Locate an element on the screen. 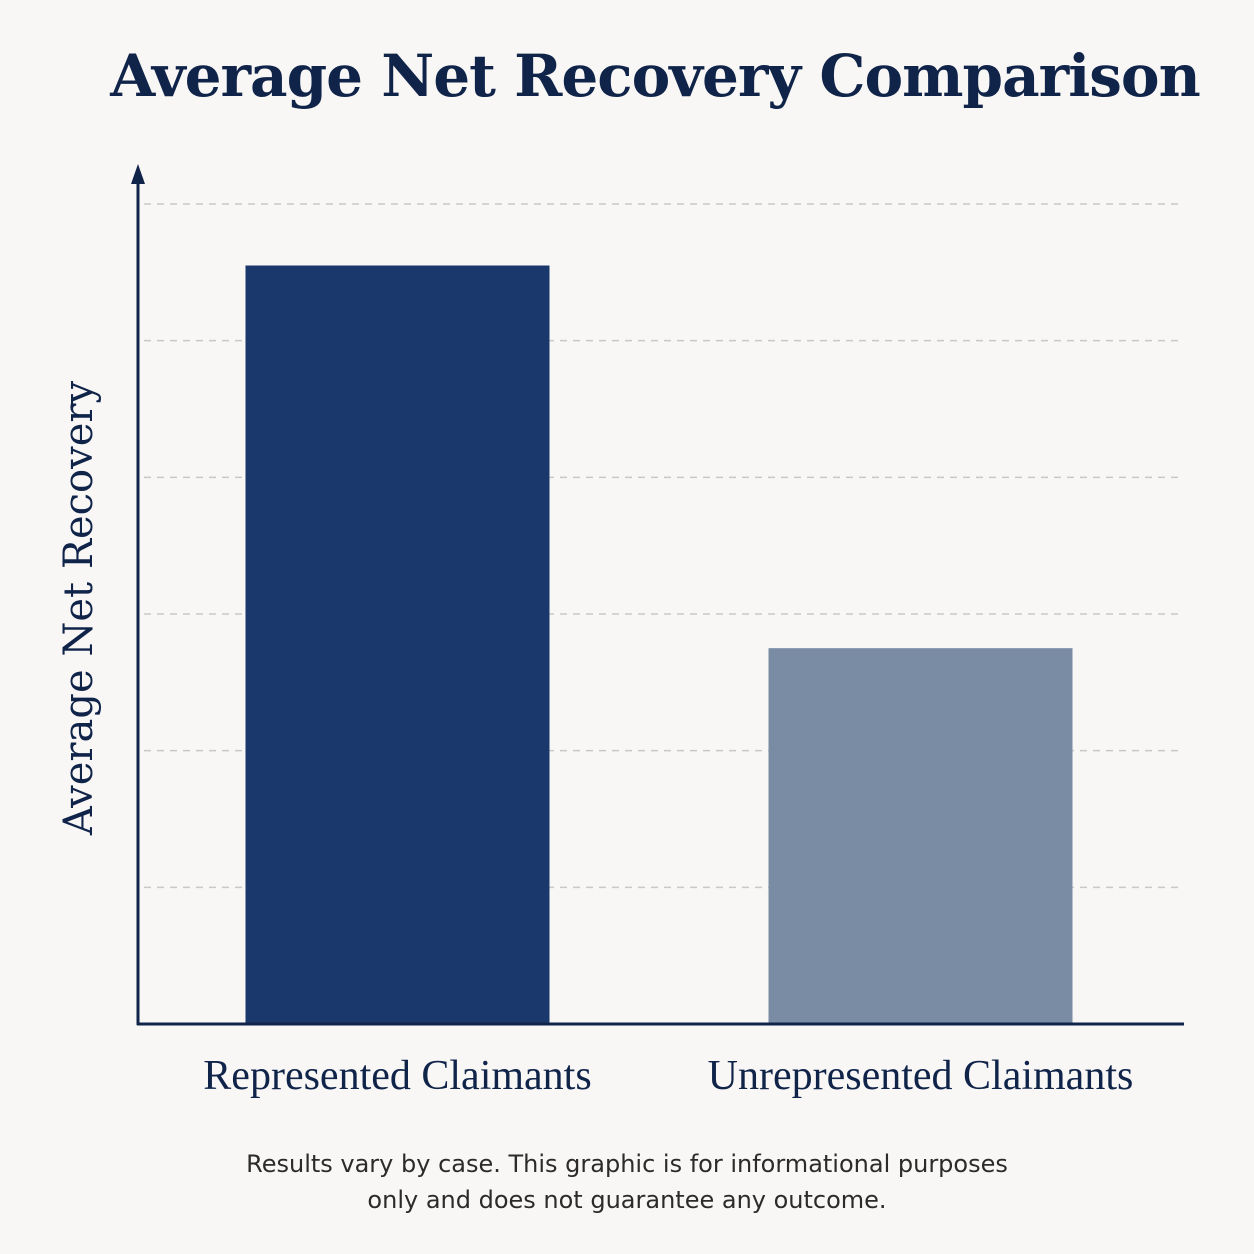 Image resolution: width=1254 pixels, height=1254 pixels. bar-unrepresented-claimants is located at coordinates (920, 836).